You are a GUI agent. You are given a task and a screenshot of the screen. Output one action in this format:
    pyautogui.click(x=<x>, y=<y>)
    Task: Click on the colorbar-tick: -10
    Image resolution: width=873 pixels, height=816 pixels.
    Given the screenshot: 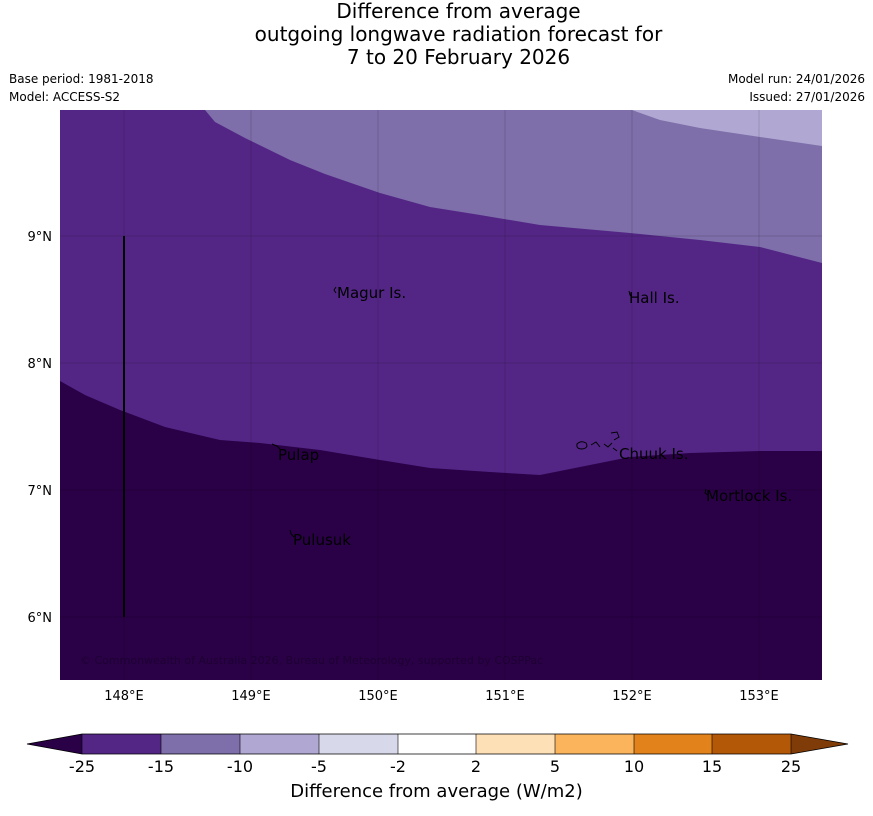 What is the action you would take?
    pyautogui.click(x=240, y=766)
    